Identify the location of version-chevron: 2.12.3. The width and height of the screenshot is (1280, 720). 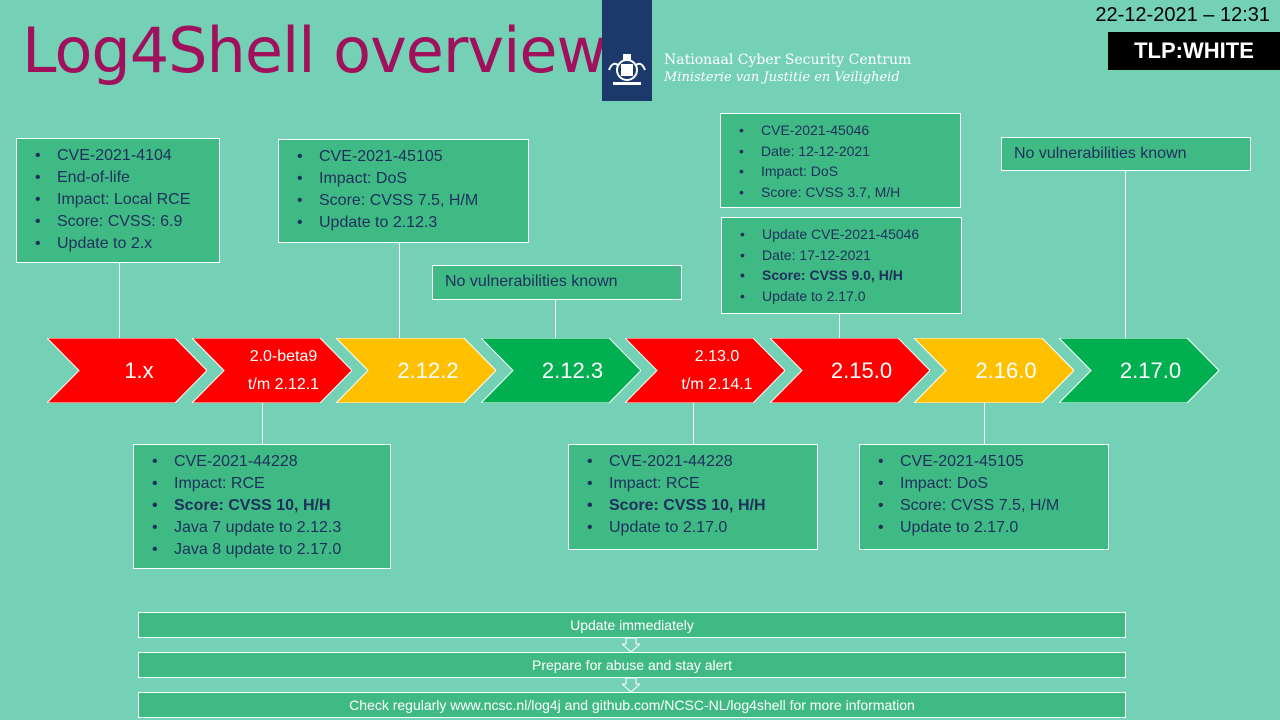
(560, 370).